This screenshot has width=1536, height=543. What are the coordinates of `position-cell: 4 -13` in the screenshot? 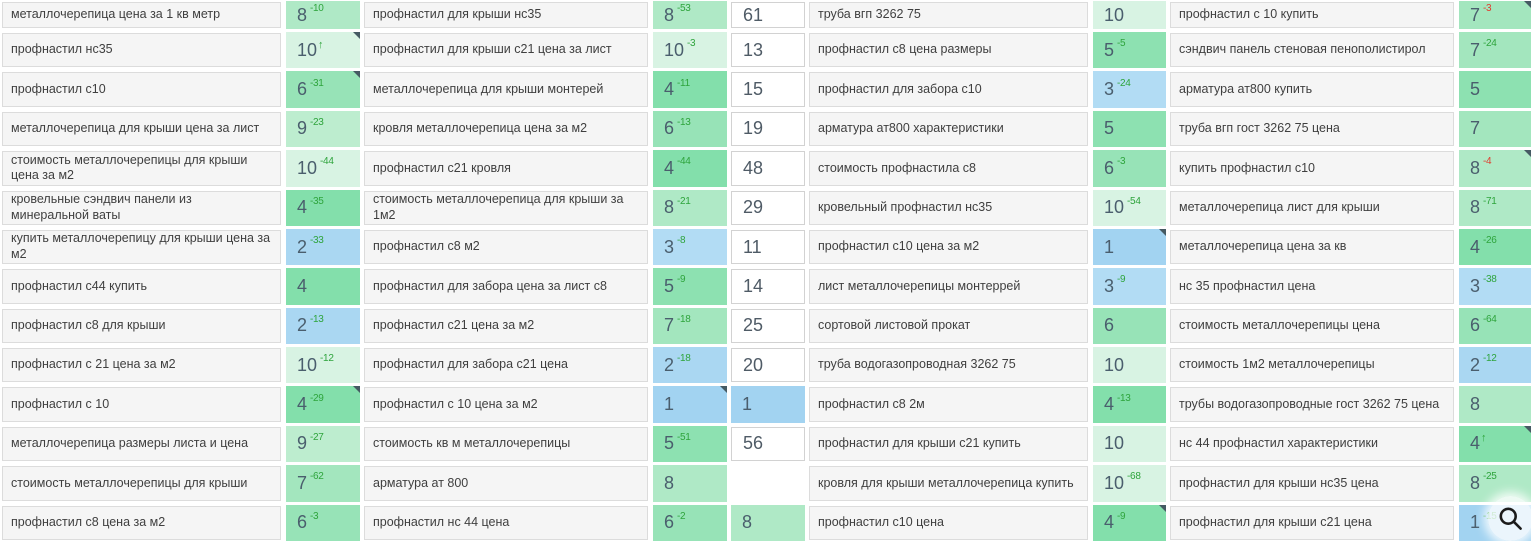 It's located at (1129, 404).